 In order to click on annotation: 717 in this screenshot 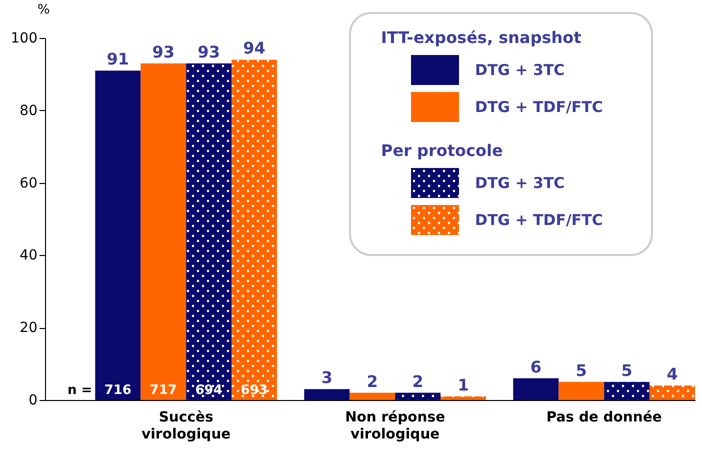, I will do `click(163, 390)`.